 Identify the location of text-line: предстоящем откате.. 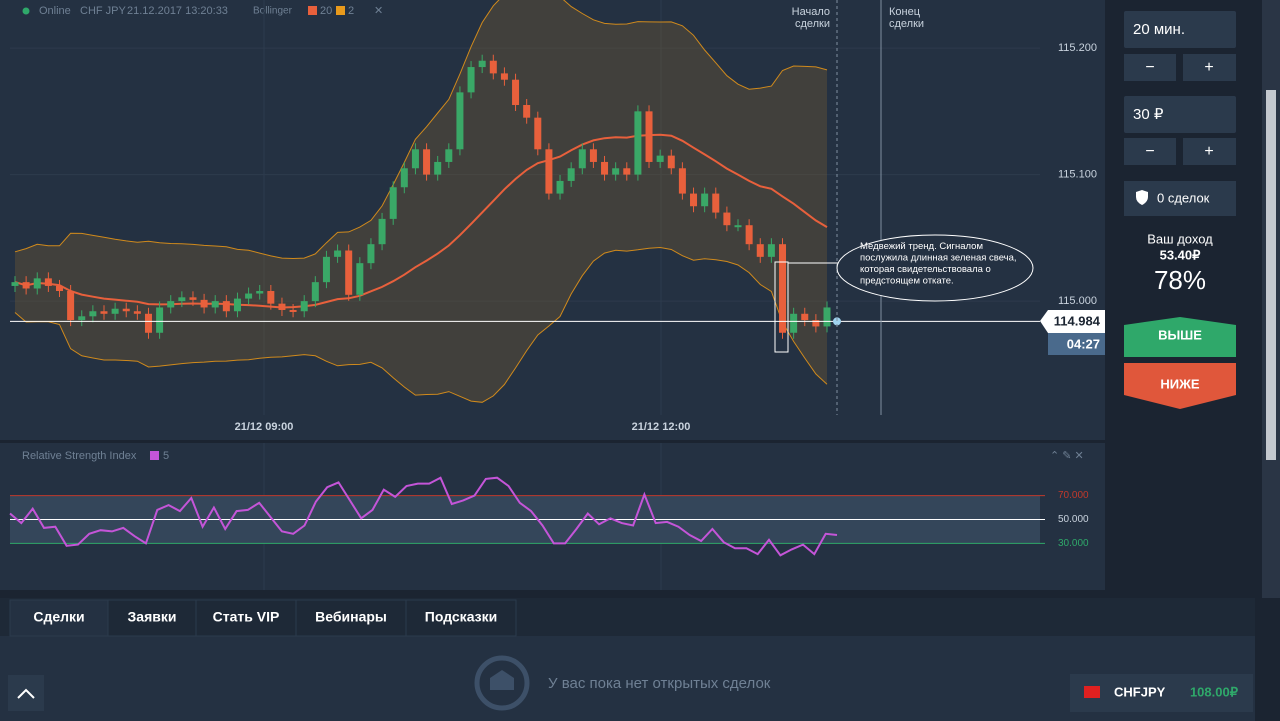
(907, 280).